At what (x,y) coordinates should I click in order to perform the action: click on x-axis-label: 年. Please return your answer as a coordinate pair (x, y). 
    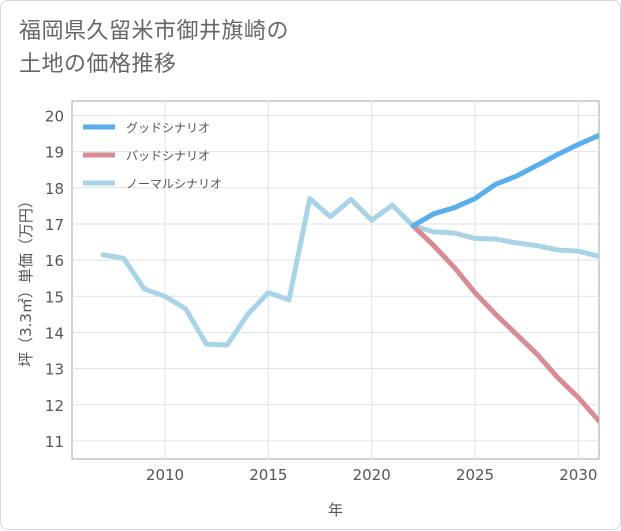
    Looking at the image, I should click on (335, 510).